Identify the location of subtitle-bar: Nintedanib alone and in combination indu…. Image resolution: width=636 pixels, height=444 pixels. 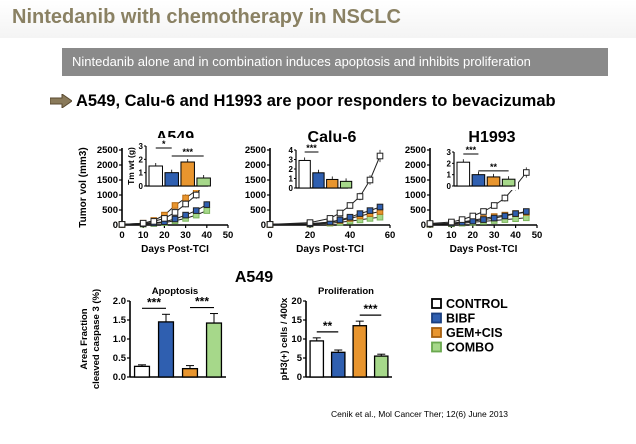
(335, 62).